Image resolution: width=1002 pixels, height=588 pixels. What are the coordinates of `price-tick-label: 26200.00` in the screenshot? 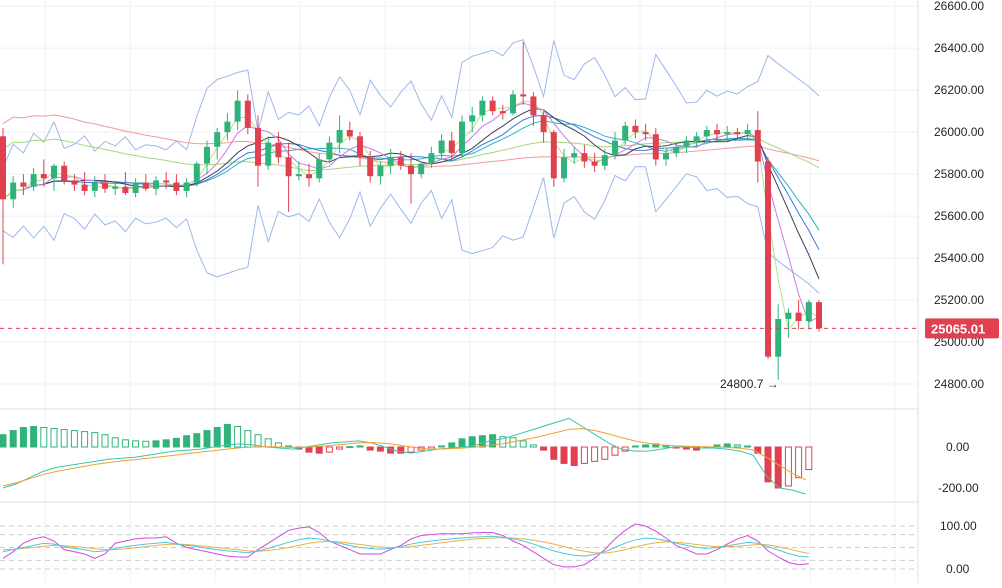 It's located at (959, 90).